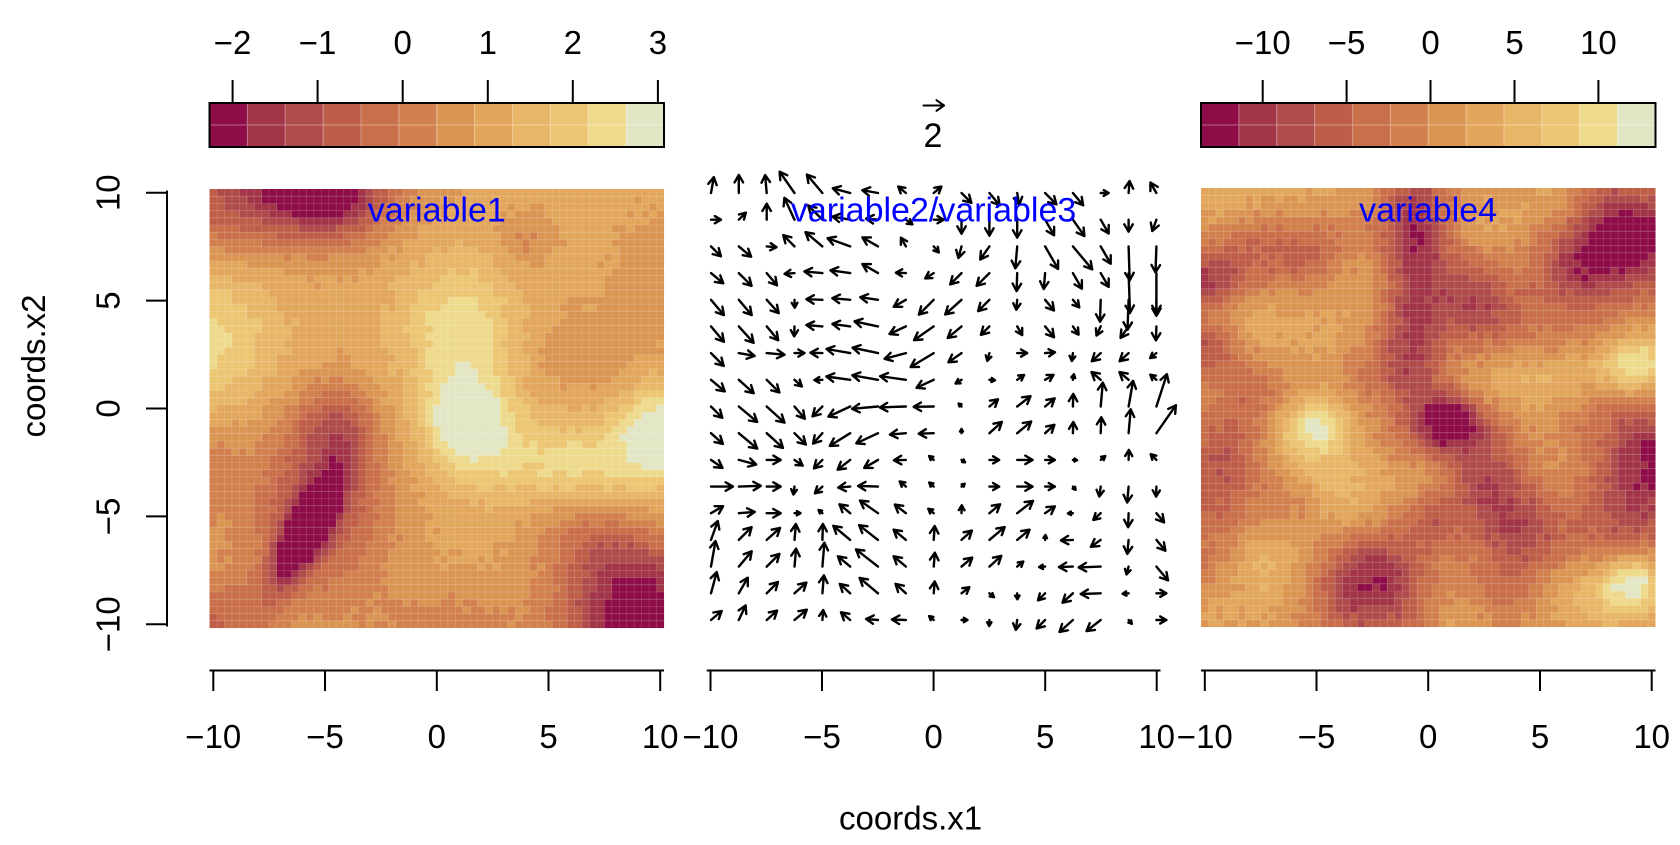 The height and width of the screenshot is (845, 1680). What do you see at coordinates (1428, 211) in the screenshot?
I see `svg-text: variable4` at bounding box center [1428, 211].